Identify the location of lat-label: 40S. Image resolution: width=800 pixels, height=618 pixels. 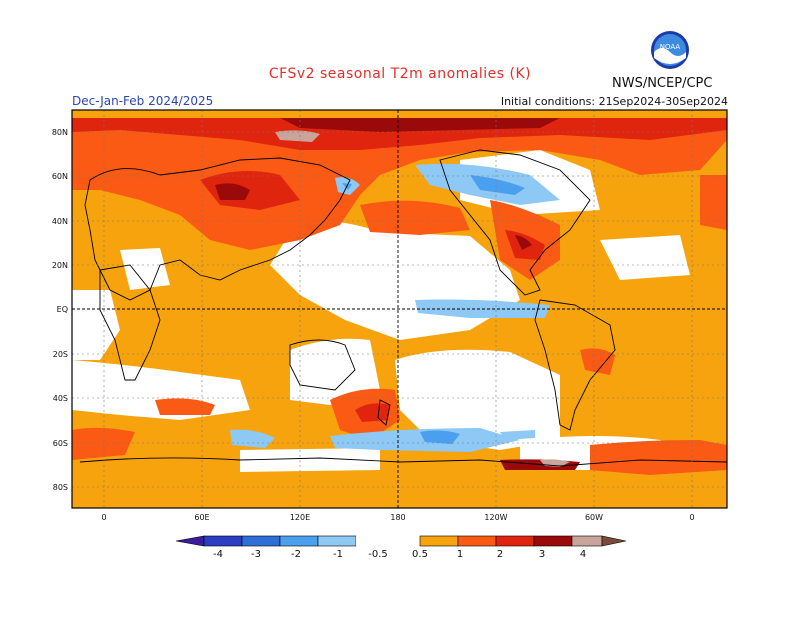
(60, 398).